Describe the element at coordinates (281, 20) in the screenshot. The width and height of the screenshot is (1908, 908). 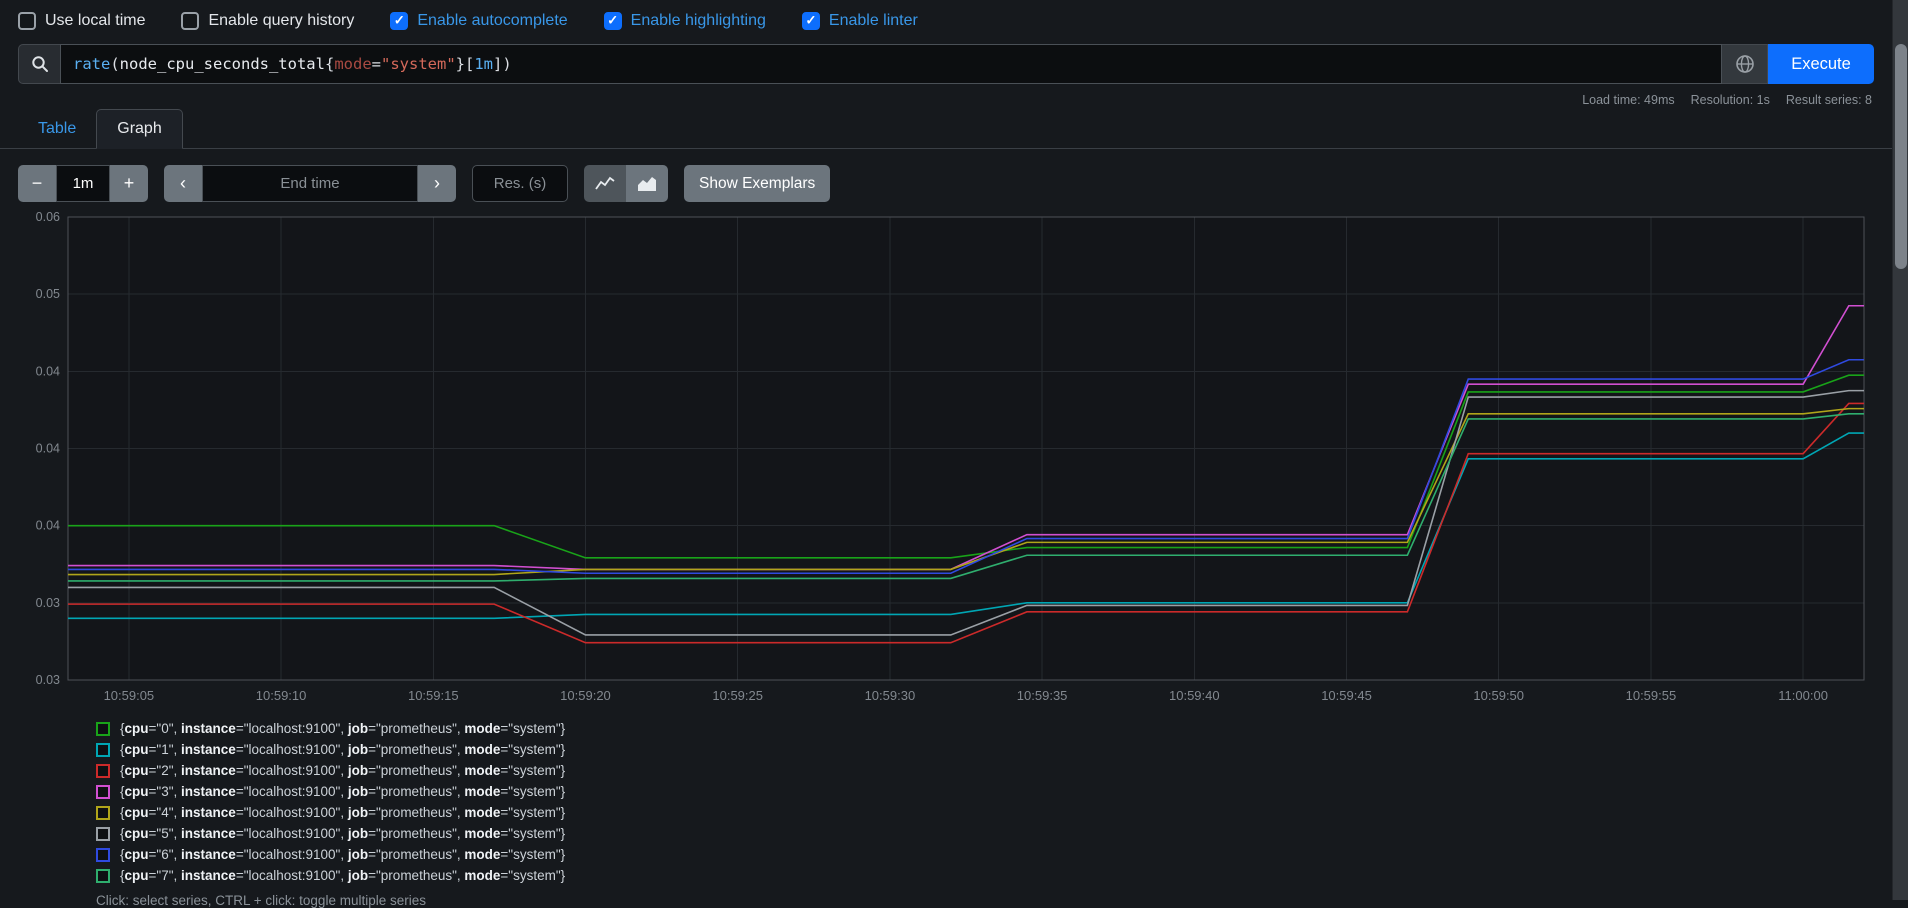
I see `checkbox-label: Enable query history` at that location.